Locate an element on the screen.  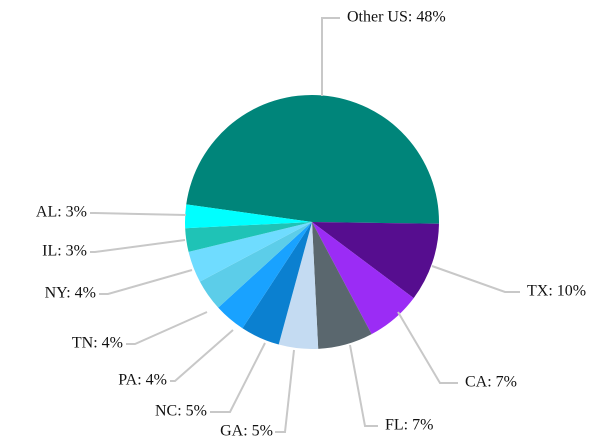
slice-label: NC: 5% is located at coordinates (181, 411).